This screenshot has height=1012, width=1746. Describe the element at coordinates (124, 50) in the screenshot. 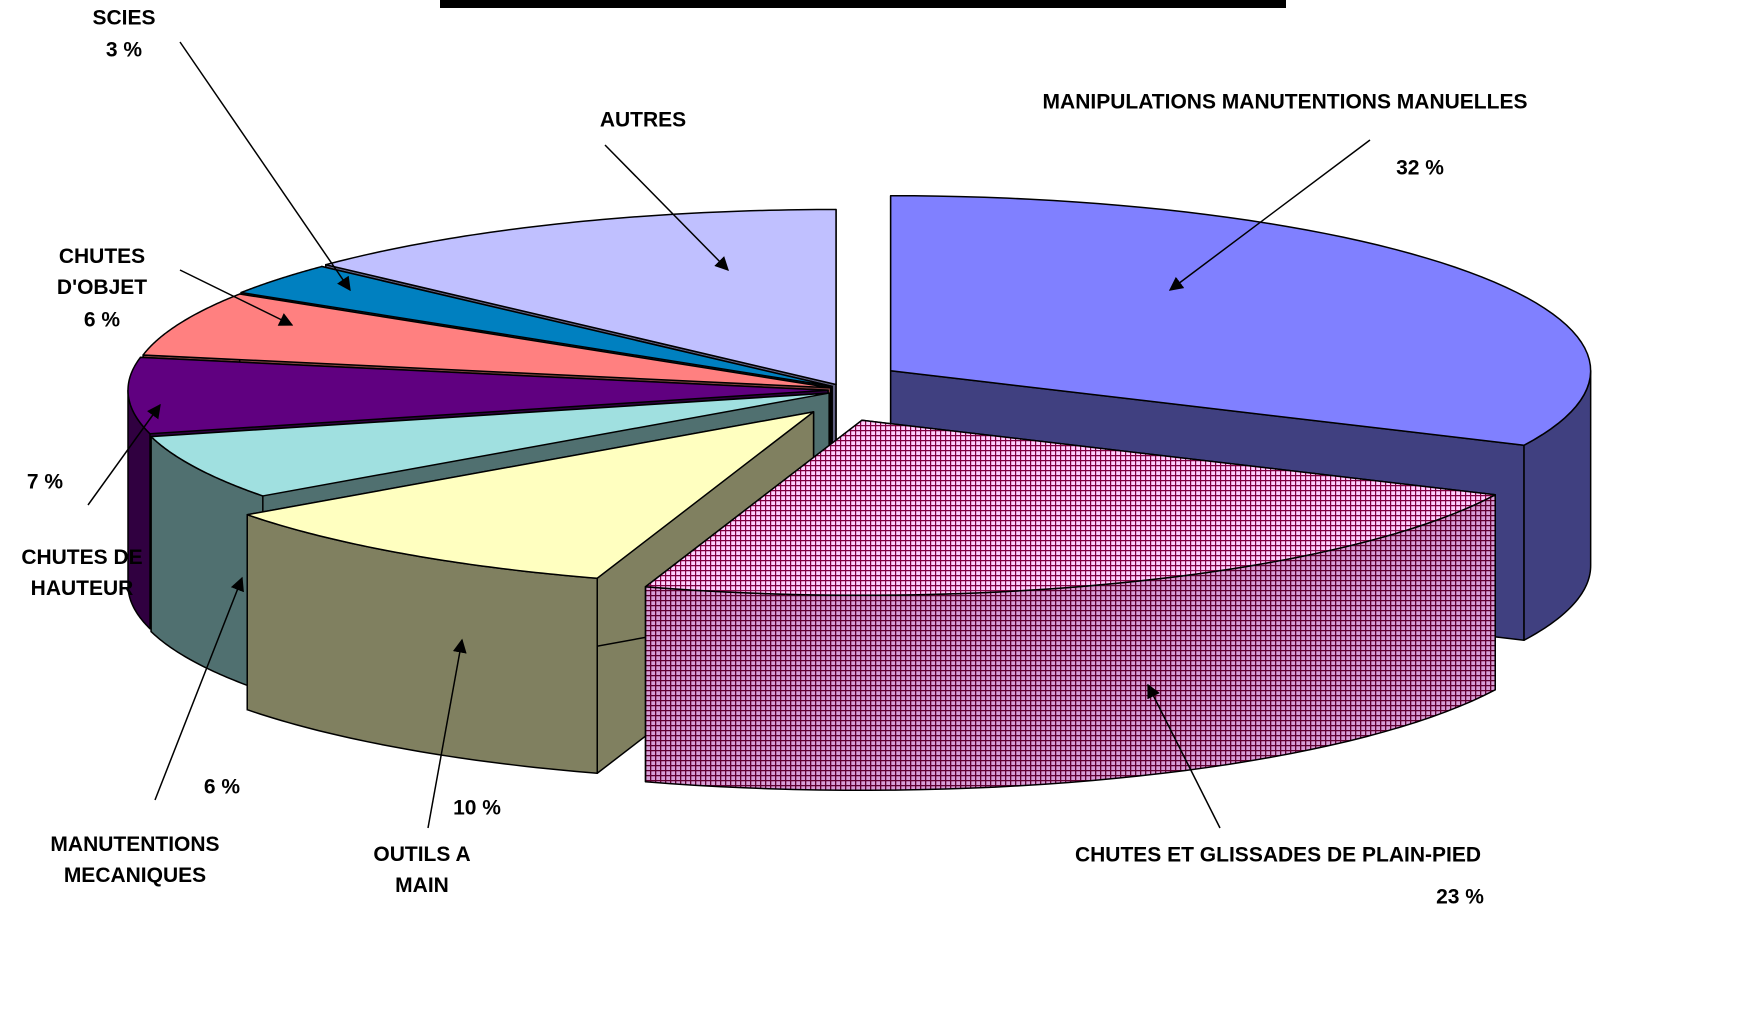

I see `value-label: 3 %` at that location.